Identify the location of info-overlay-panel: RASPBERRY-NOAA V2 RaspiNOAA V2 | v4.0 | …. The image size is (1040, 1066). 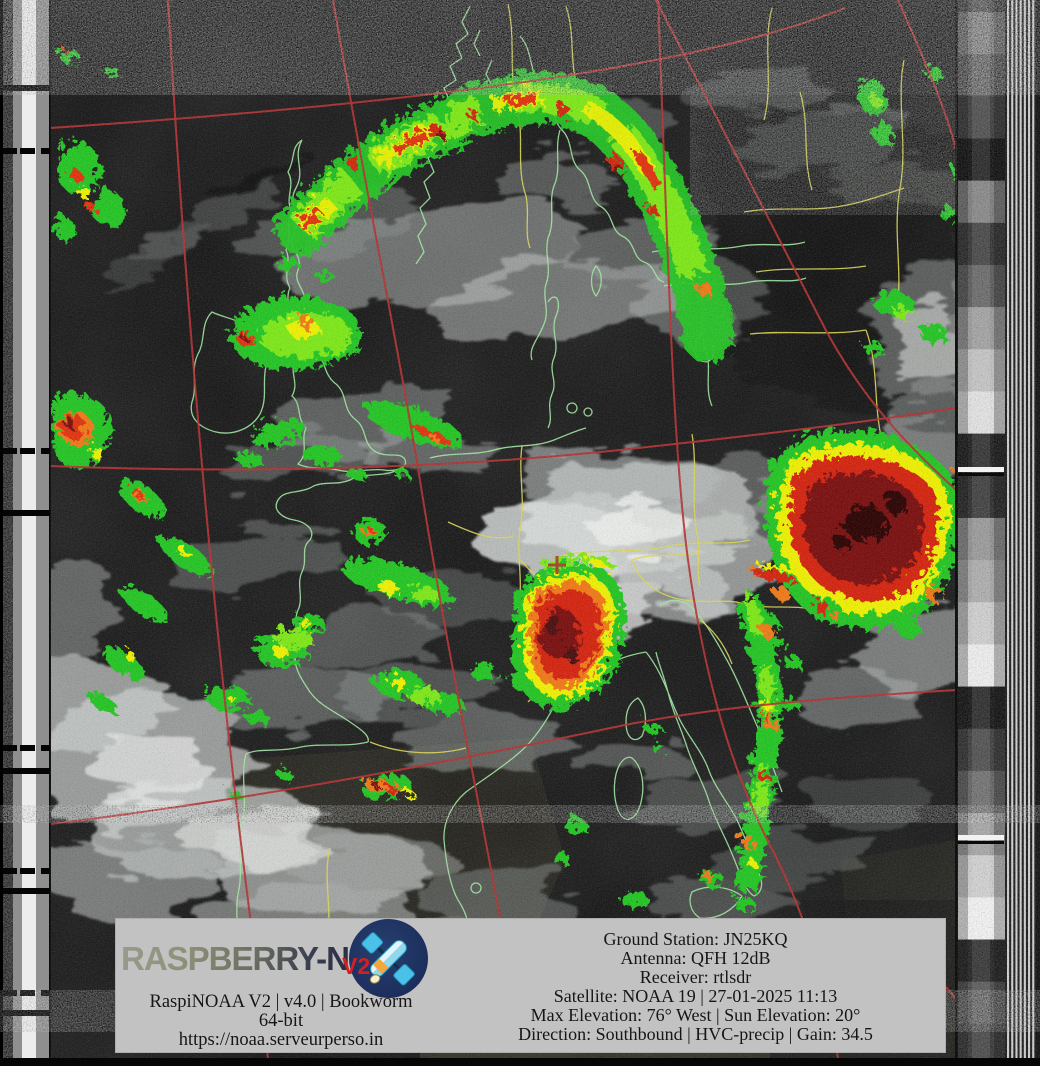
(530, 985).